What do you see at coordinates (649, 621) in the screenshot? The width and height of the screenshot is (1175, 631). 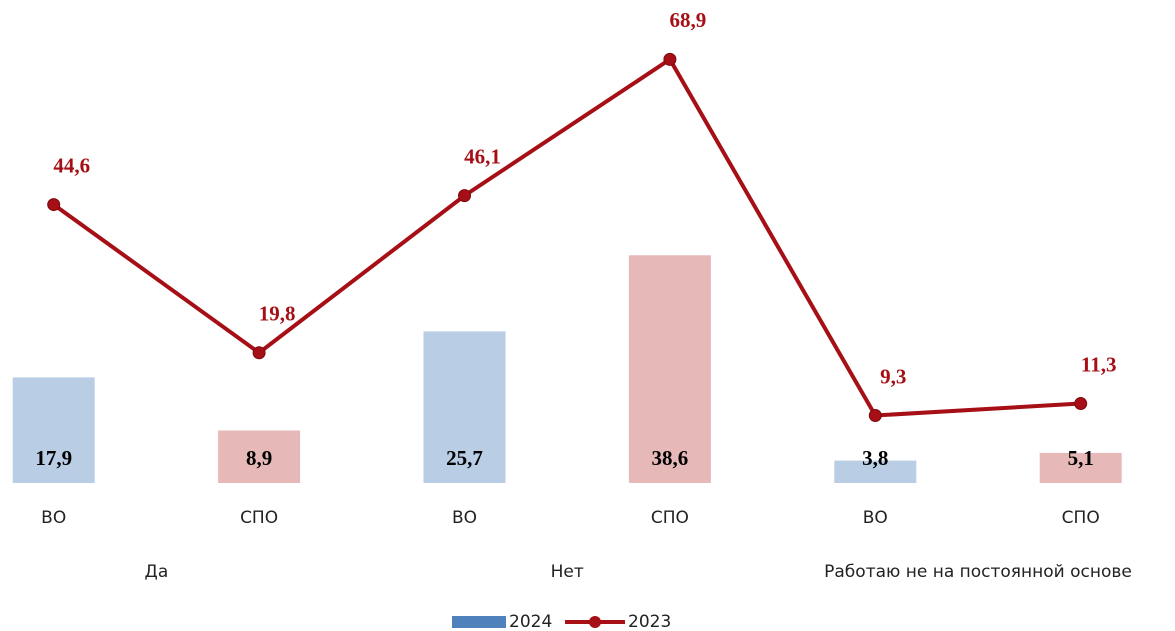 I see `legend-label: 2023` at bounding box center [649, 621].